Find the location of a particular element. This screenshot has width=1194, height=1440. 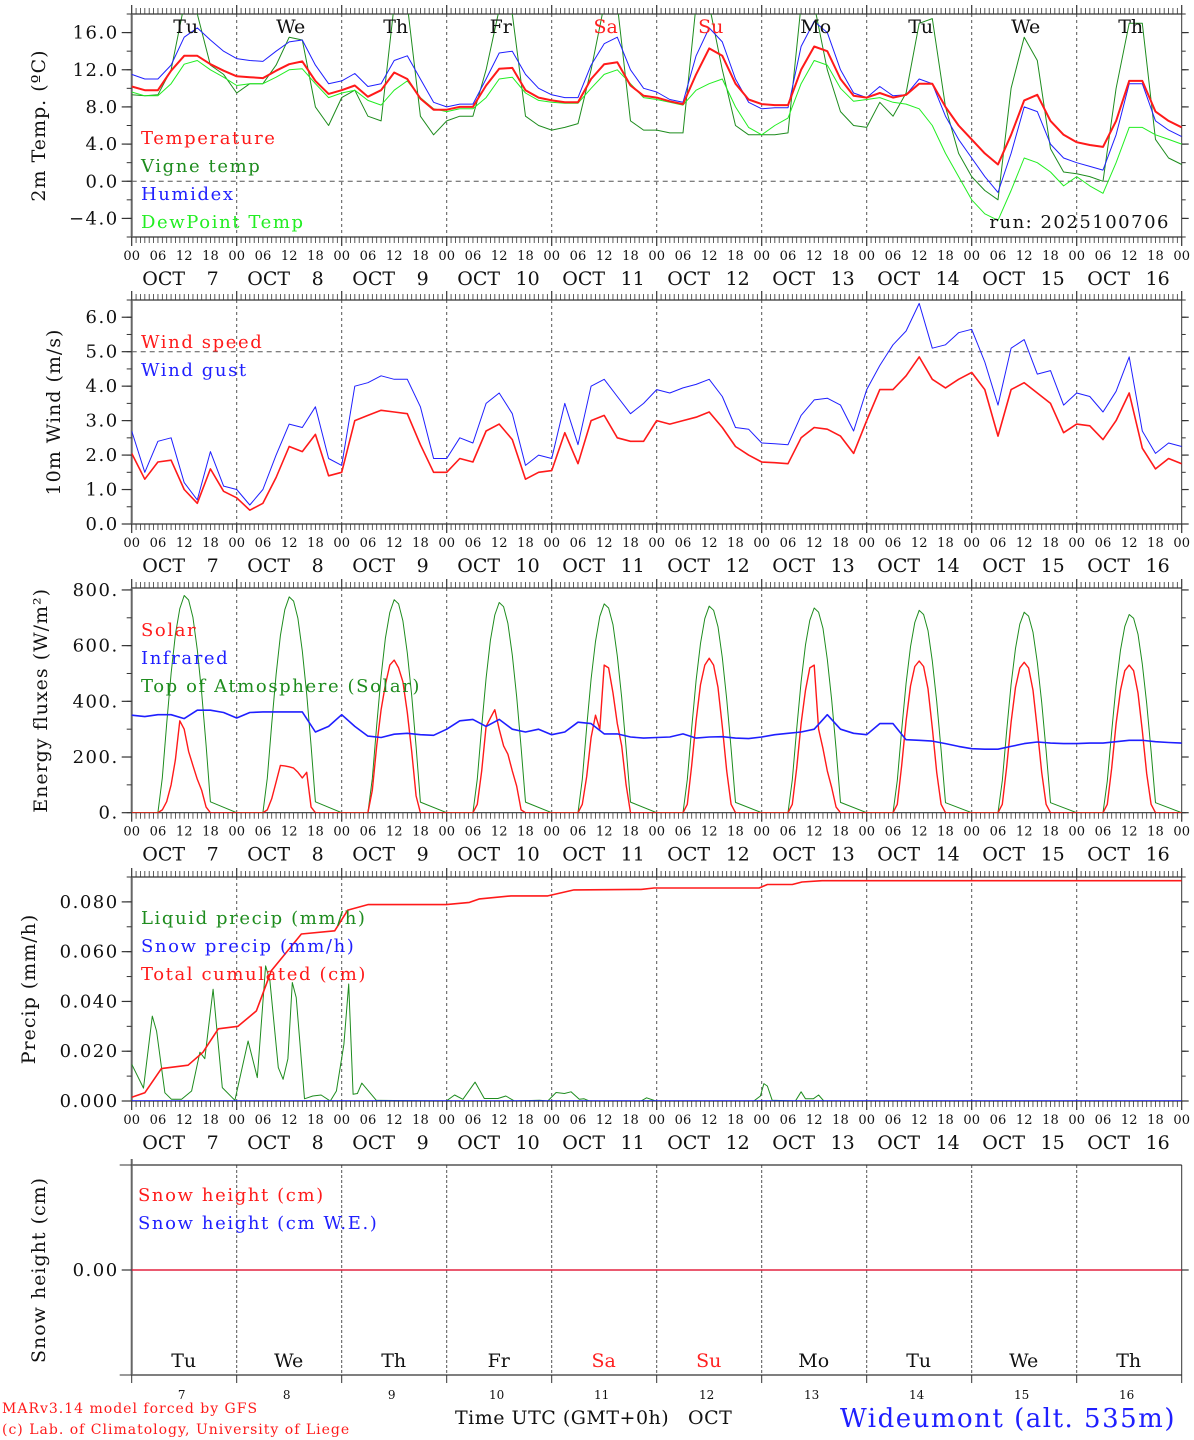

legend-entry: Snow precip (mm/h) is located at coordinates (248, 946).